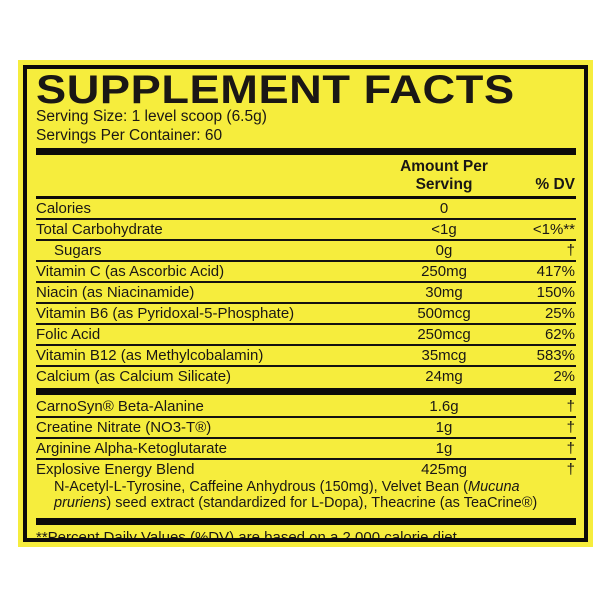 The width and height of the screenshot is (600, 600). I want to click on table-row-sugars: Sugars 0g †, so click(306, 249).